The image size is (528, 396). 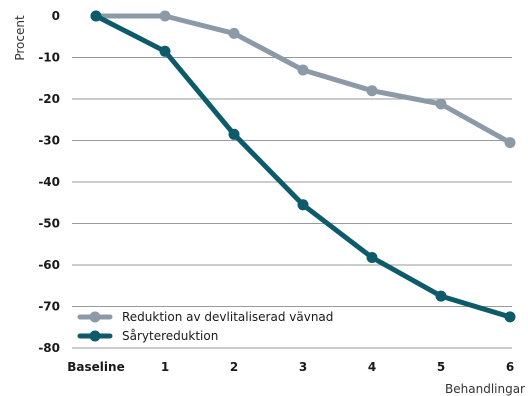 What do you see at coordinates (485, 389) in the screenshot?
I see `x-axis-label: Behandlingar` at bounding box center [485, 389].